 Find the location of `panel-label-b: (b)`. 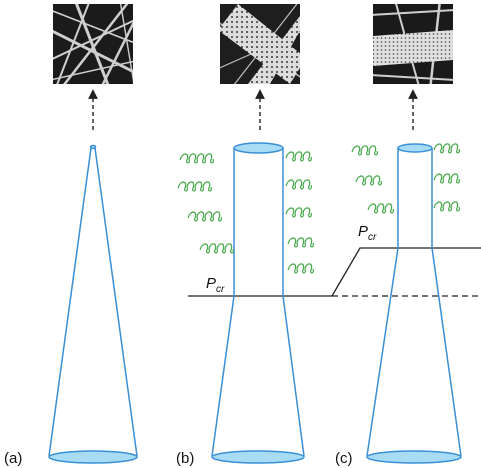

panel-label-b: (b) is located at coordinates (185, 458).